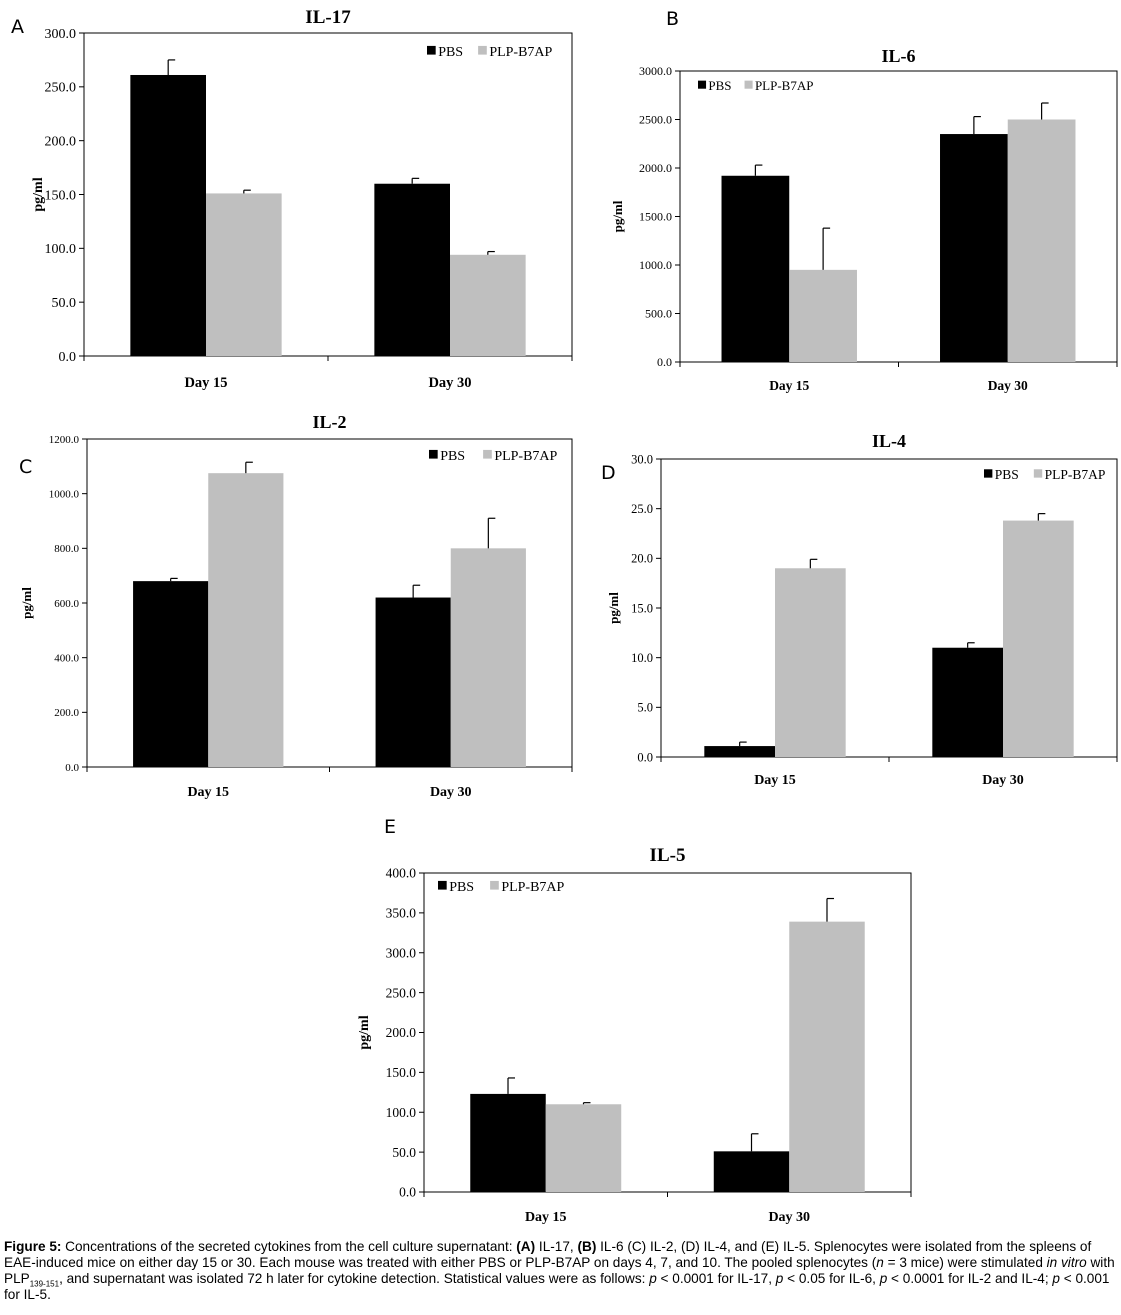 The width and height of the screenshot is (1121, 1315). Describe the element at coordinates (532, 887) in the screenshot. I see `legend-label-e: PLP-B7AP` at that location.